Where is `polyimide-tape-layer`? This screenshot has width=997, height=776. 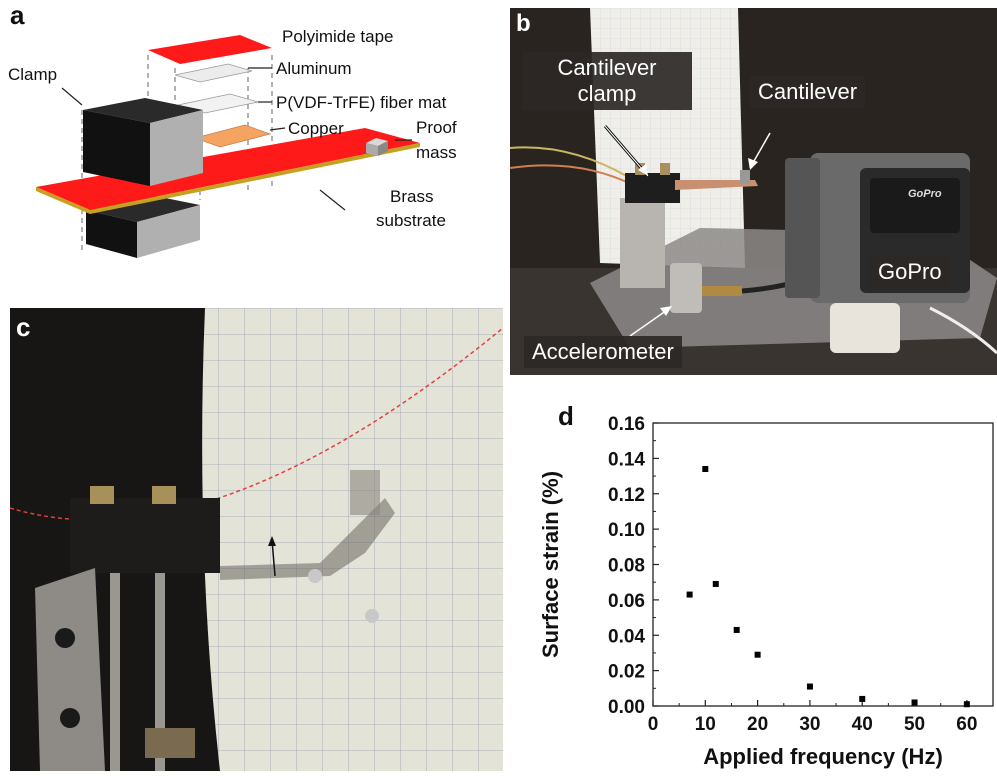
polyimide-tape-layer is located at coordinates (210, 49).